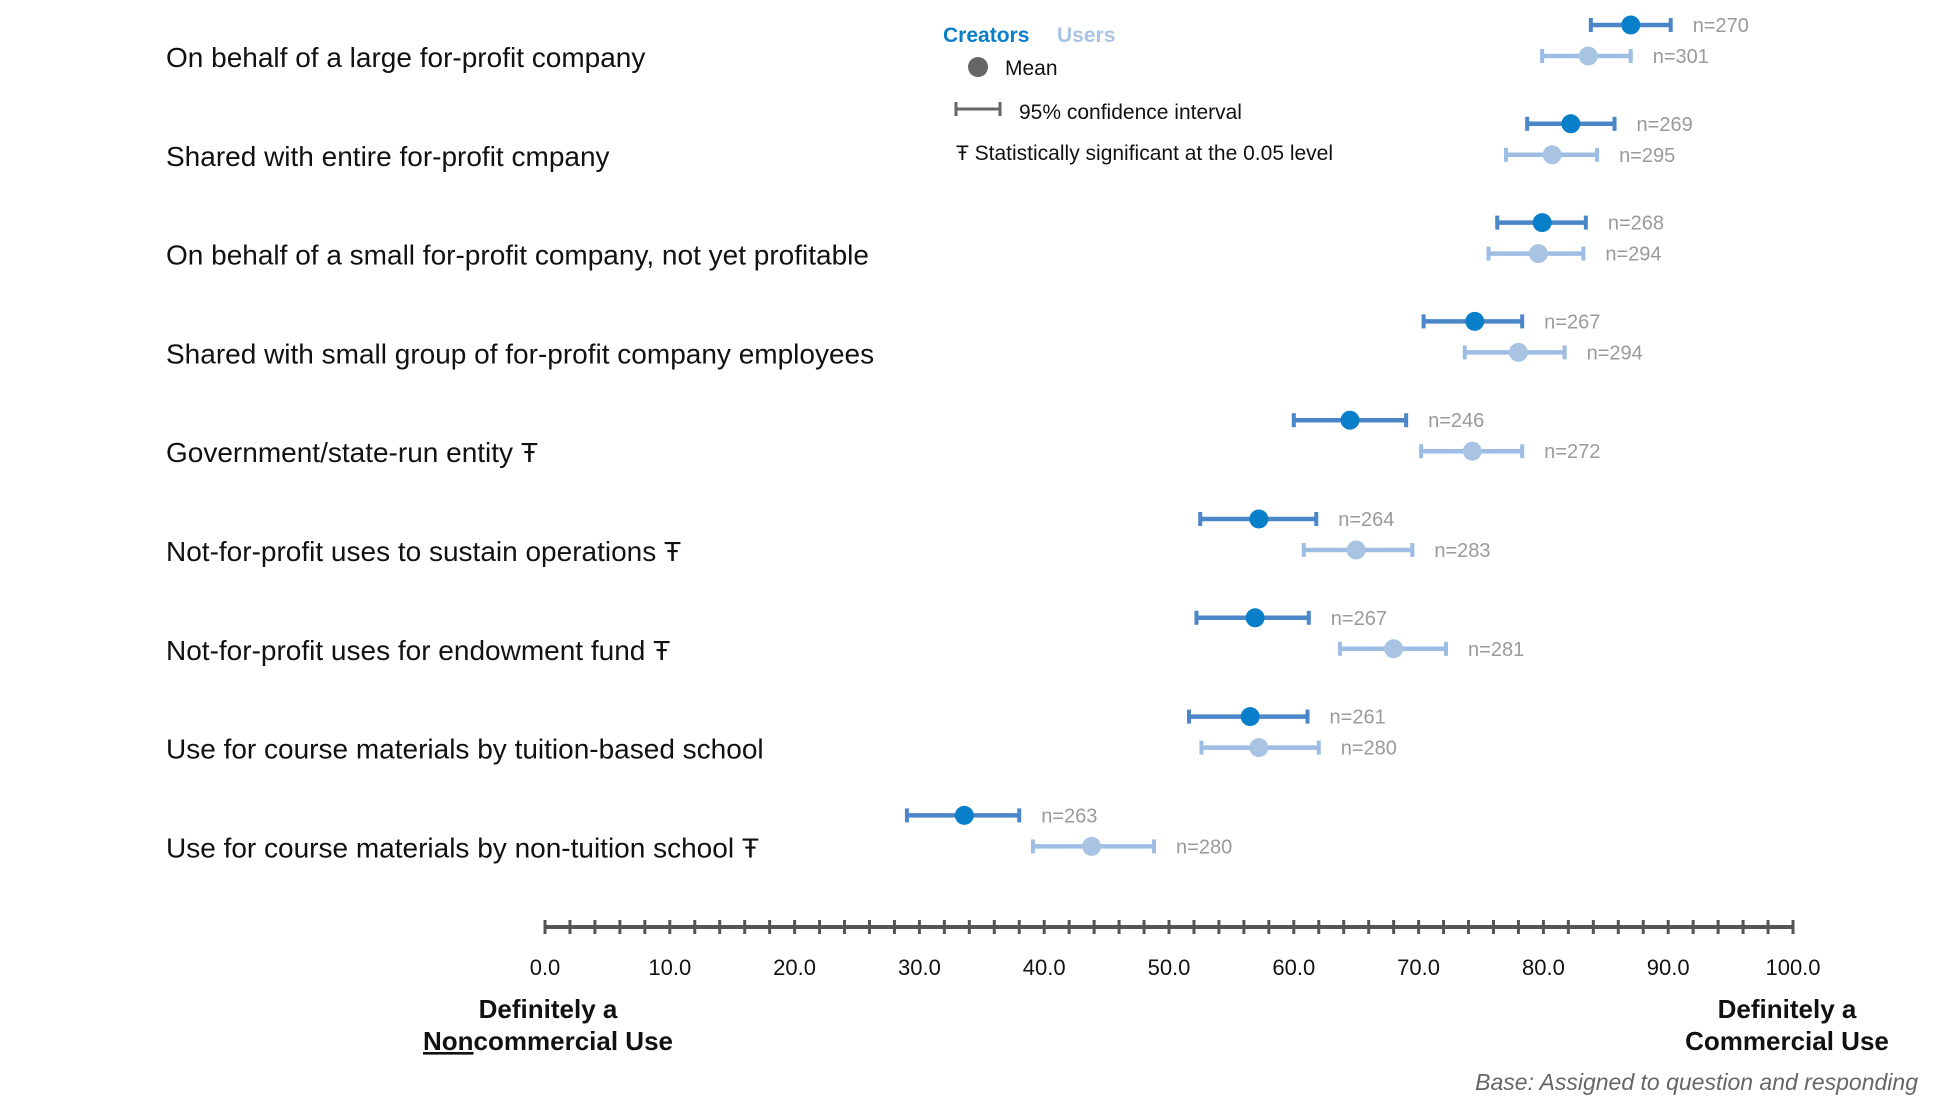 The height and width of the screenshot is (1105, 1950). I want to click on x-left-end-label-line2: Noncommercial Use, so click(548, 1041).